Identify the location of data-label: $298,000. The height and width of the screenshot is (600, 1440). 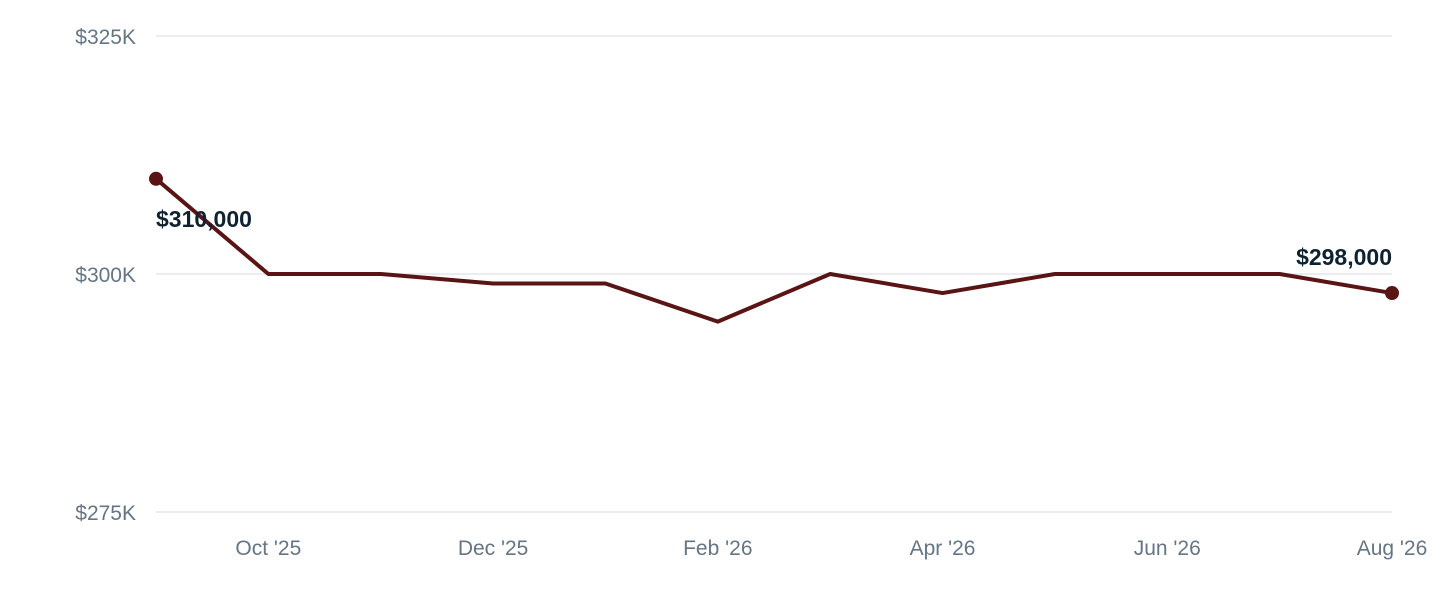
(1344, 257).